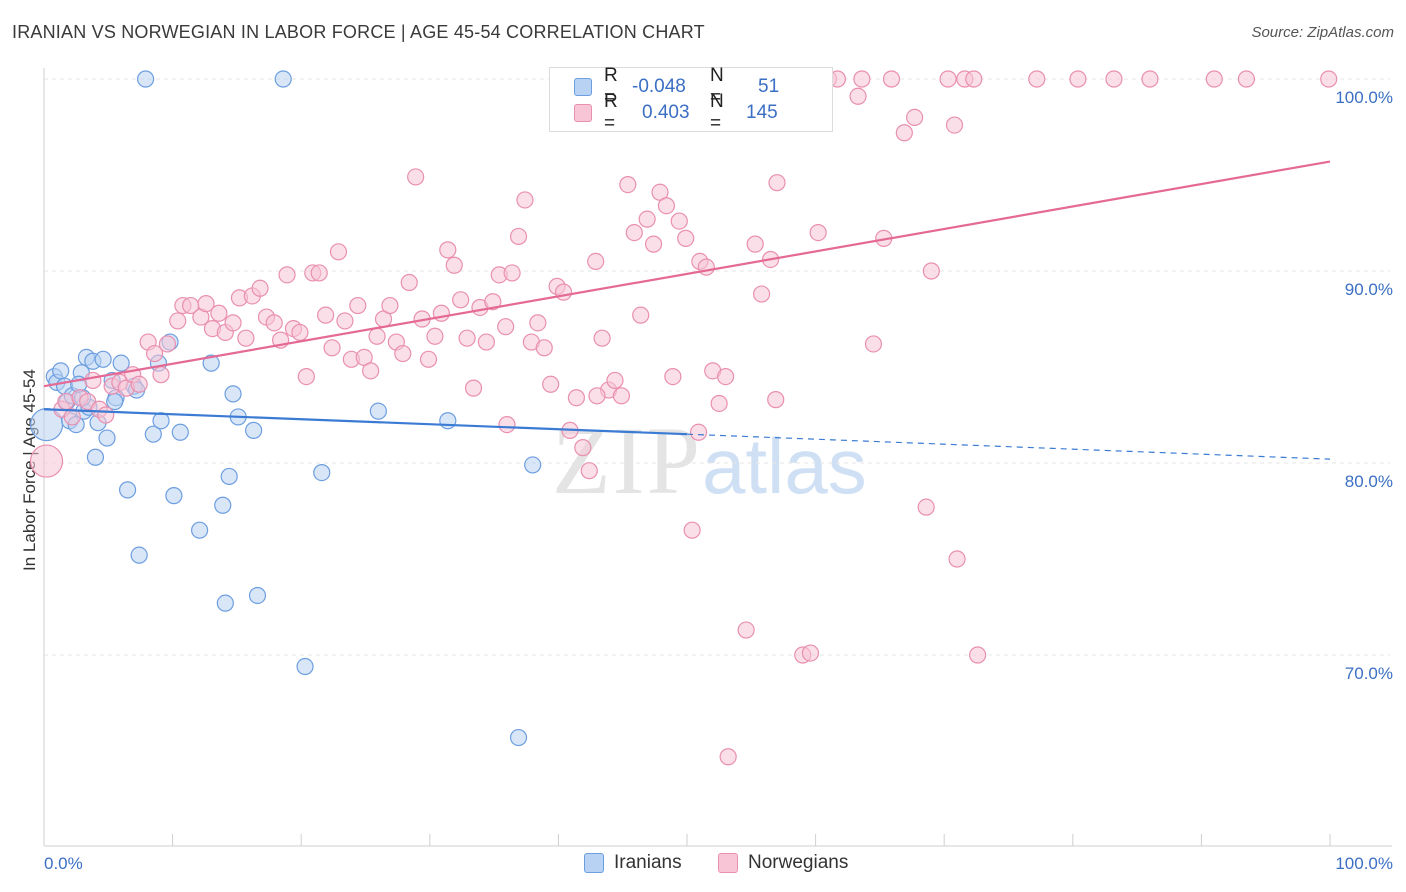  I want to click on legend-n-value: 145, so click(762, 112).